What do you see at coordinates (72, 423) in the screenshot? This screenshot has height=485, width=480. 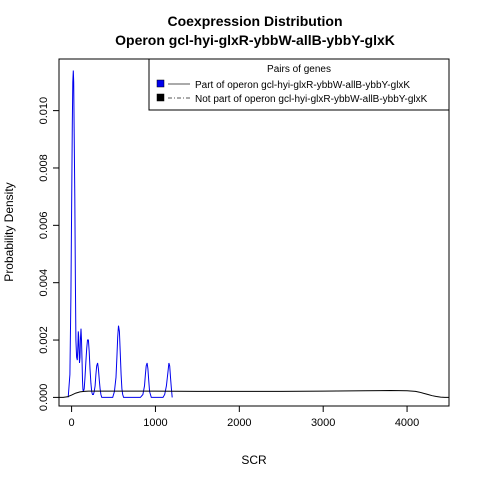 I see `x-tick-label: 0` at bounding box center [72, 423].